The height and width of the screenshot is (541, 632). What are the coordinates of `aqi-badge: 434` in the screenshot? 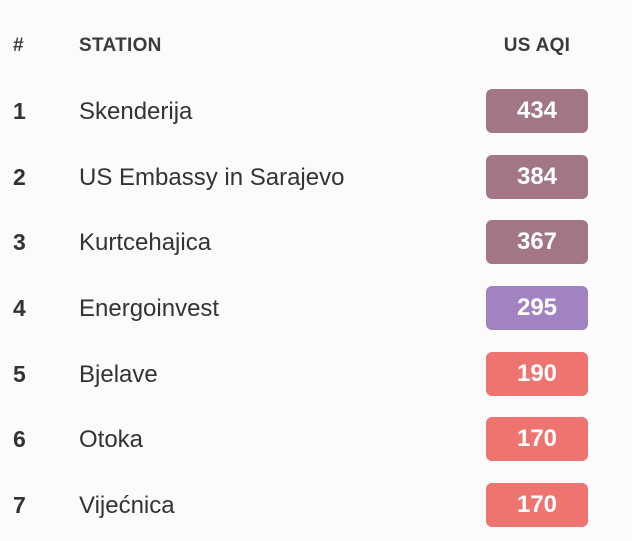 It's located at (537, 111).